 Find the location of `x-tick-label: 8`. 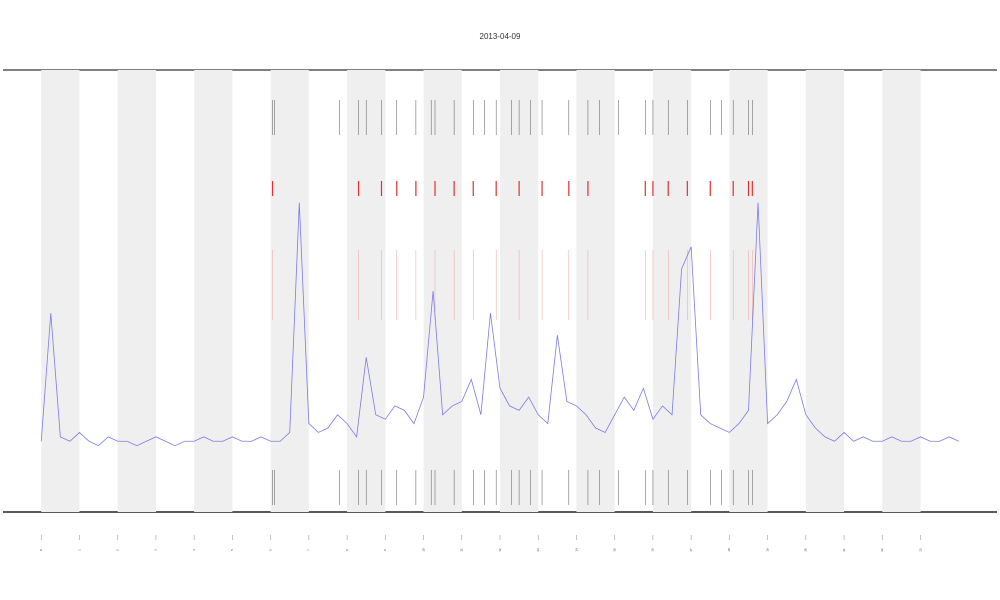

x-tick-label: 8 is located at coordinates (347, 550).